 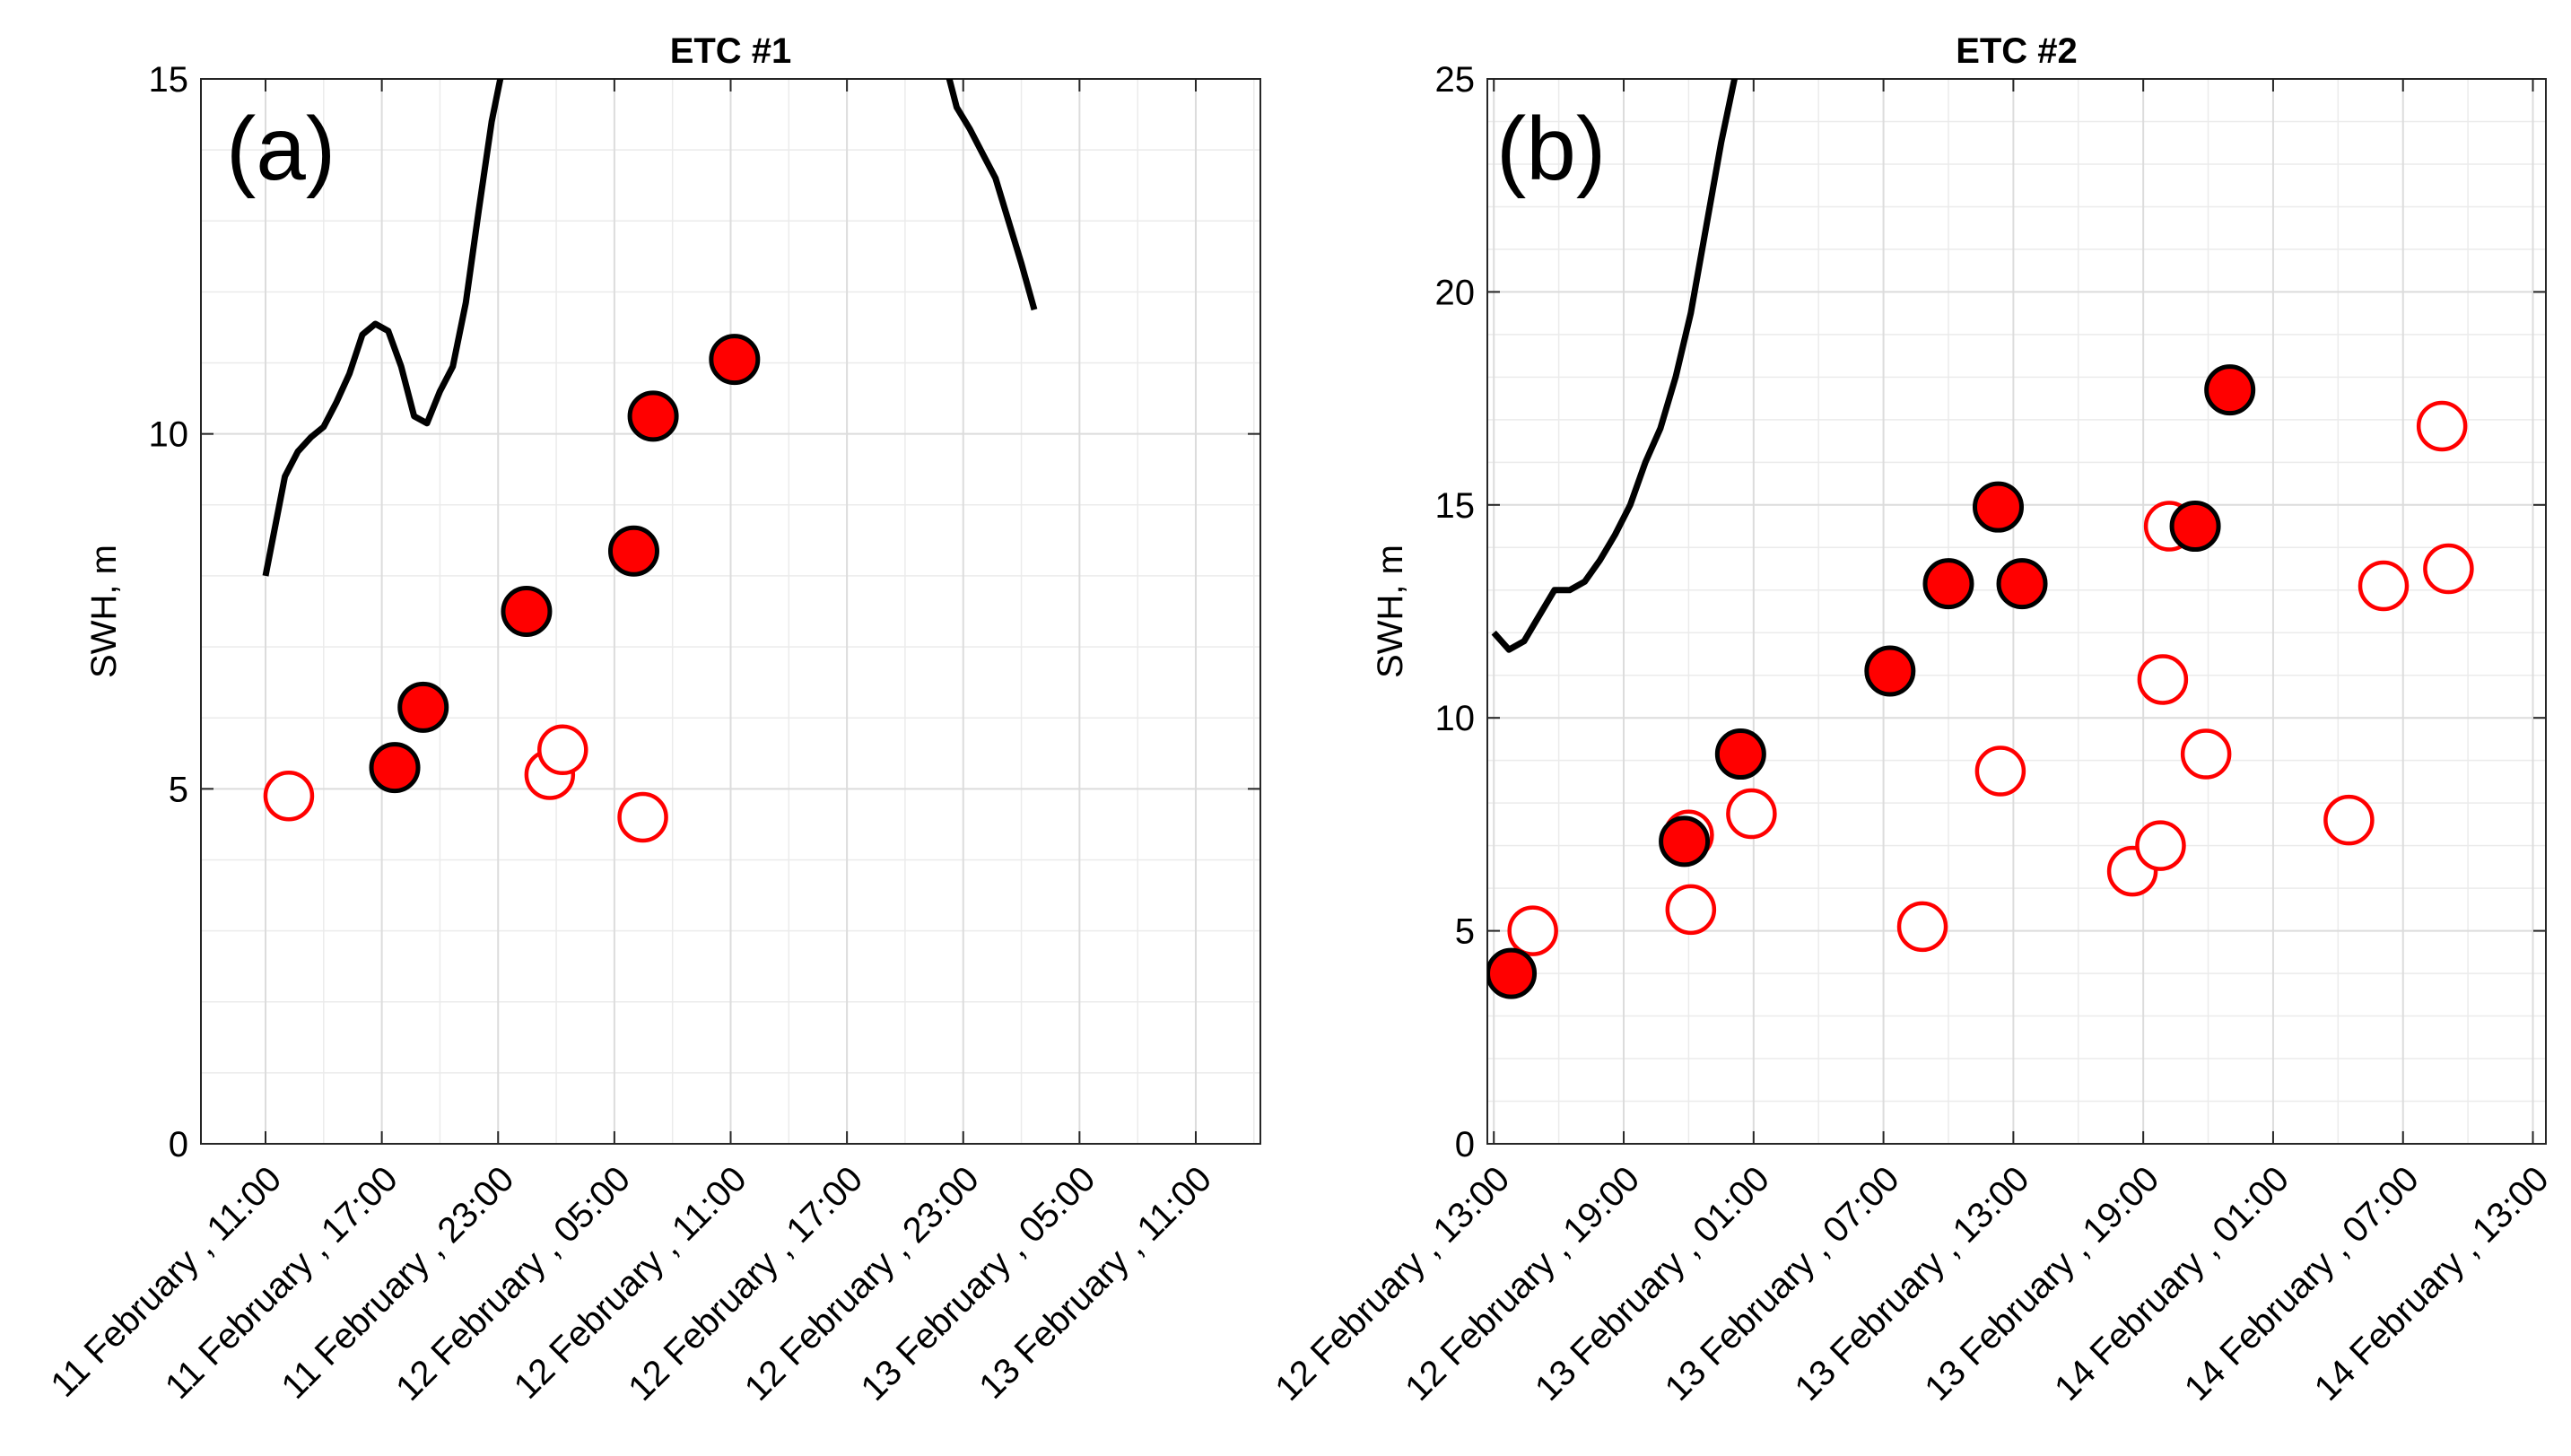 What do you see at coordinates (1551, 149) in the screenshot?
I see `panel-label: (b)` at bounding box center [1551, 149].